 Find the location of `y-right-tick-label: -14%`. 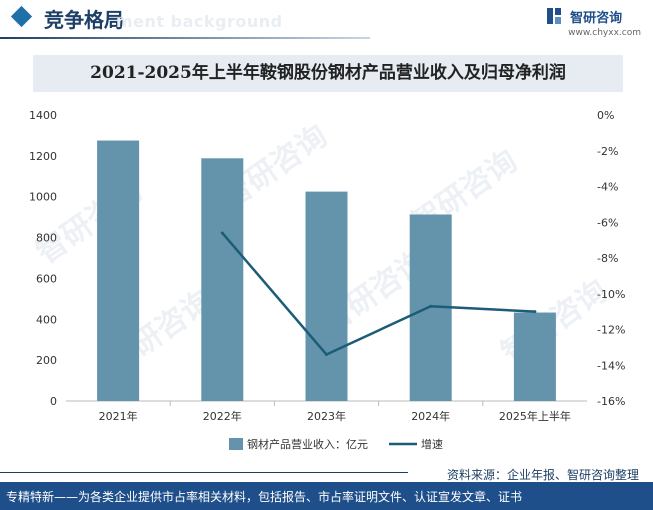

y-right-tick-label: -14% is located at coordinates (611, 365).